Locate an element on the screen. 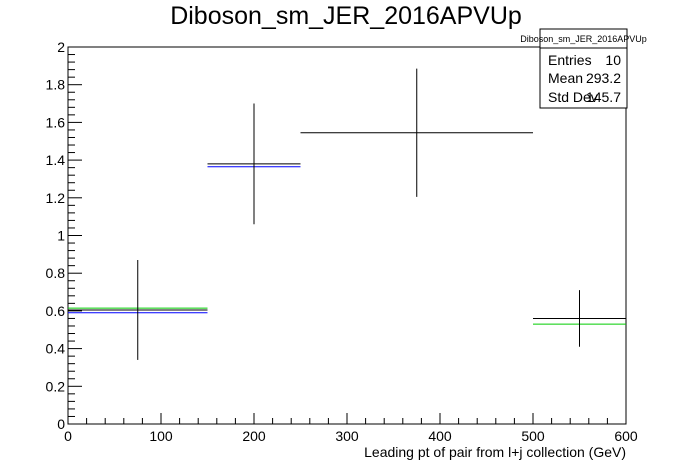  stats-box-title: Diboson_sm_JER_2016APVUp is located at coordinates (583, 39).